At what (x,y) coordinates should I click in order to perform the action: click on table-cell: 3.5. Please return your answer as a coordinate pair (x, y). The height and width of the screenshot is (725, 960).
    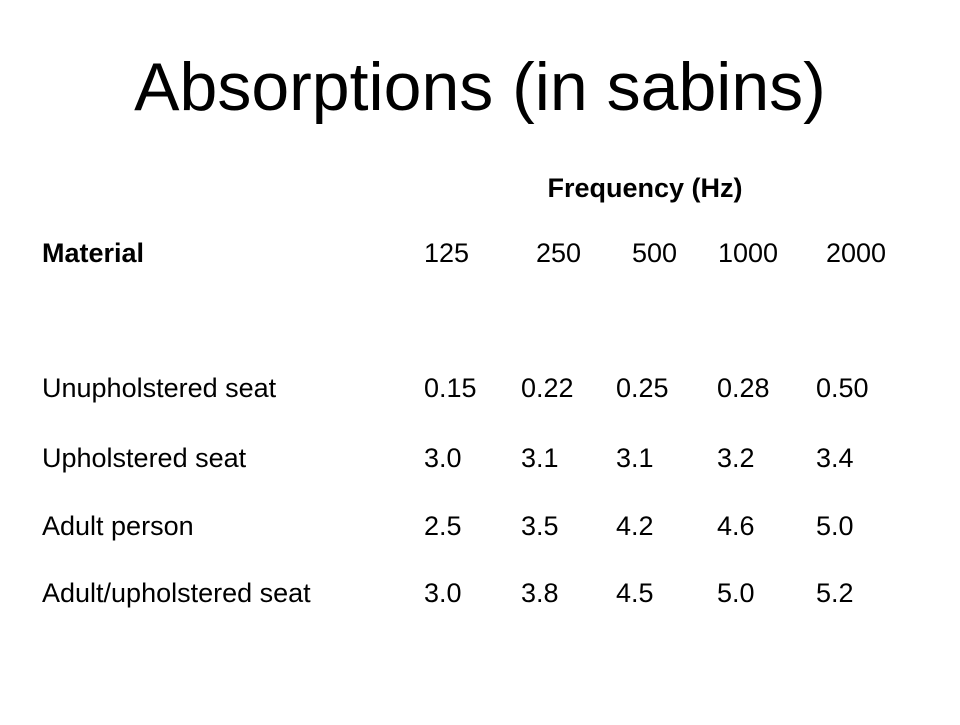
    Looking at the image, I should click on (540, 526).